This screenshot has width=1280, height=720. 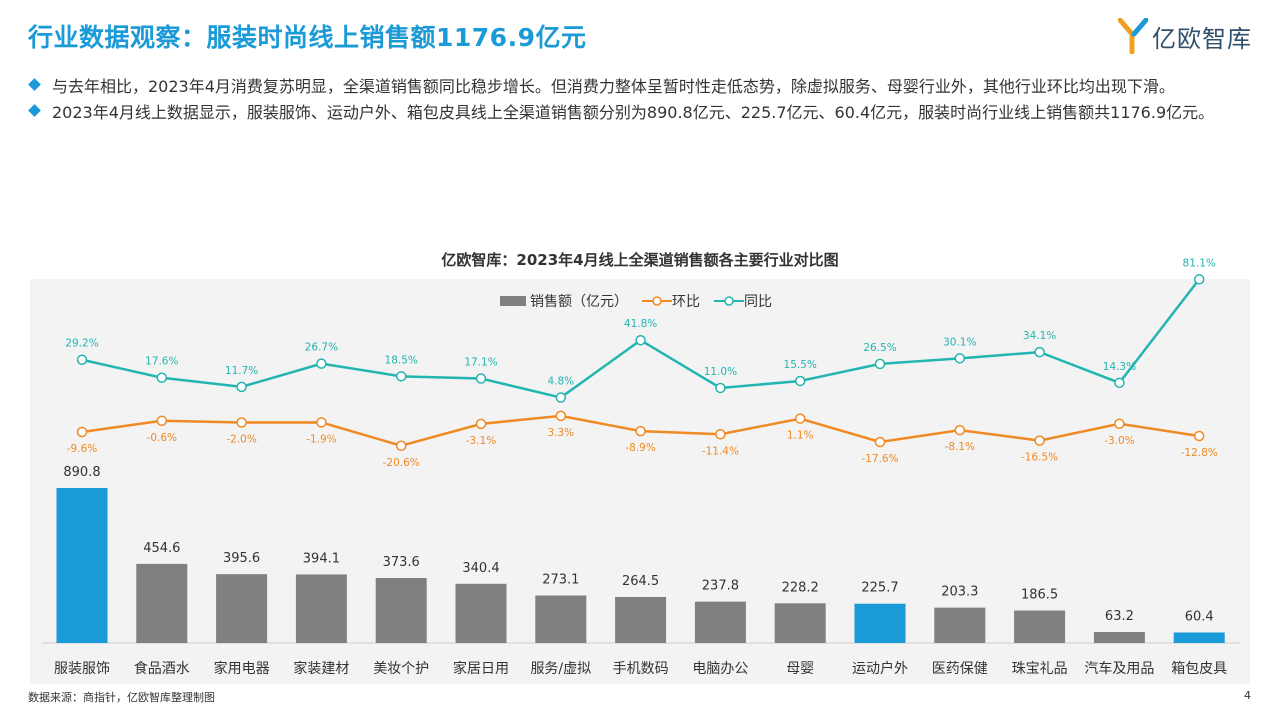 I want to click on chart-legend: 销售额（亿元） 环比 同比, so click(x=643, y=301).